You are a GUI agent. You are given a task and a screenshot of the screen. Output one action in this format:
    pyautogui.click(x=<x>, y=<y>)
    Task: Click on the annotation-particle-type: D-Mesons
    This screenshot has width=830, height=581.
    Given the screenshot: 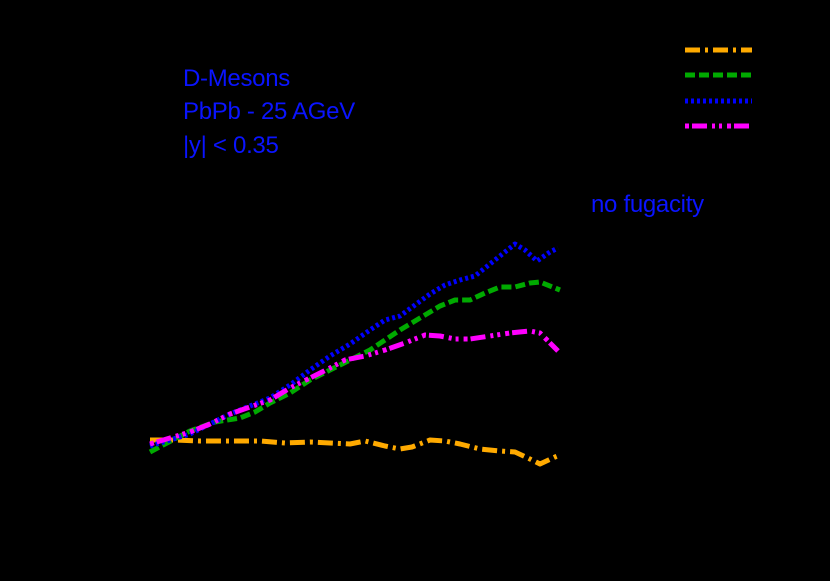 What is the action you would take?
    pyautogui.click(x=236, y=78)
    